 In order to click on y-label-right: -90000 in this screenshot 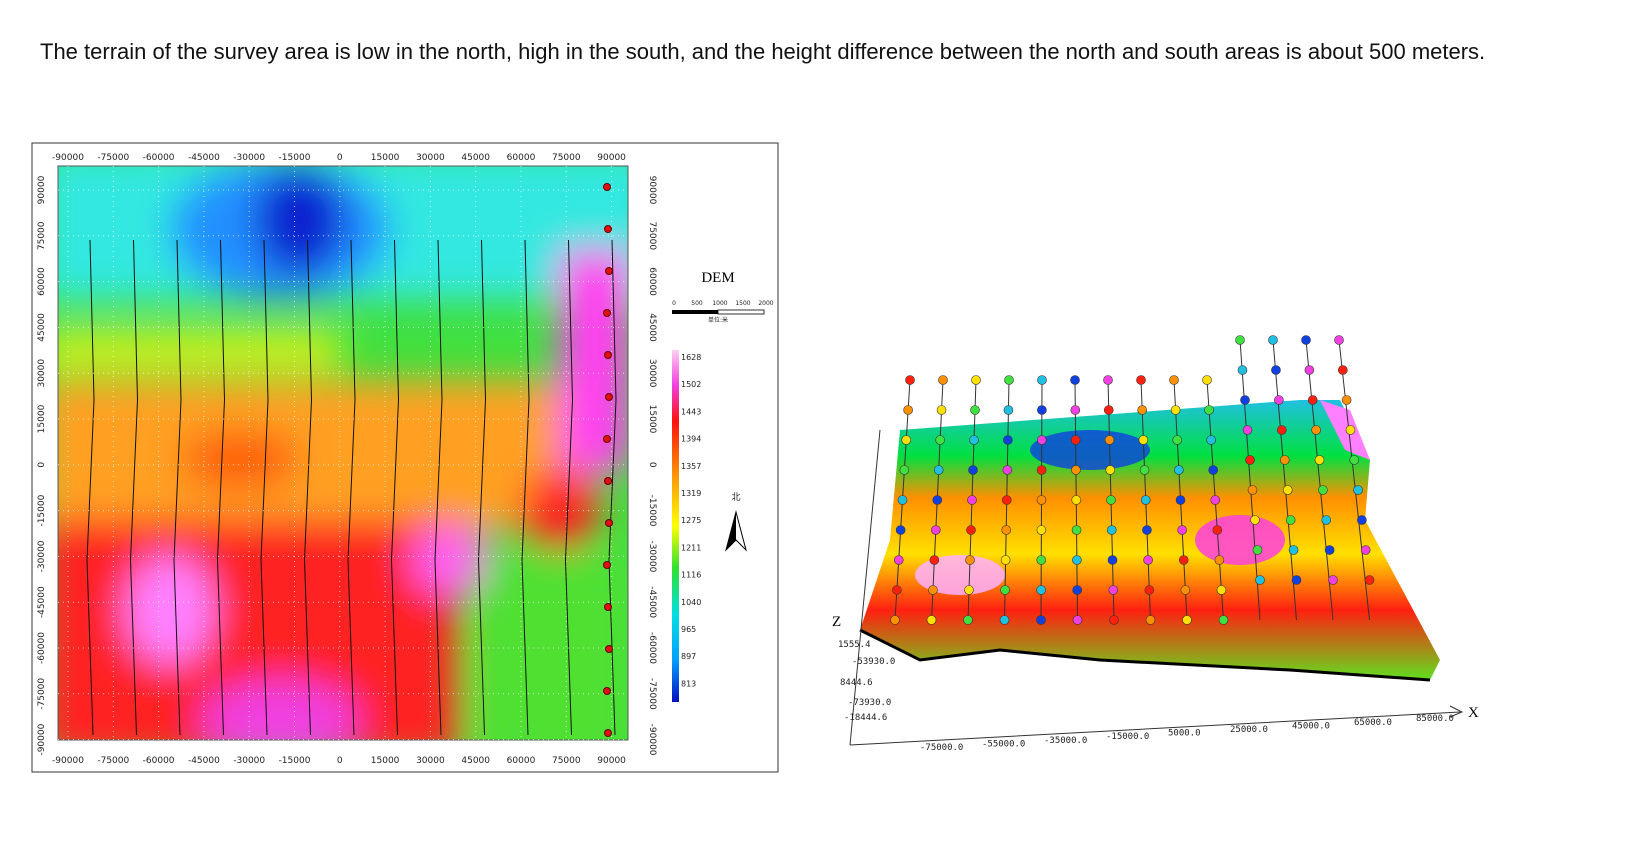, I will do `click(652, 740)`.